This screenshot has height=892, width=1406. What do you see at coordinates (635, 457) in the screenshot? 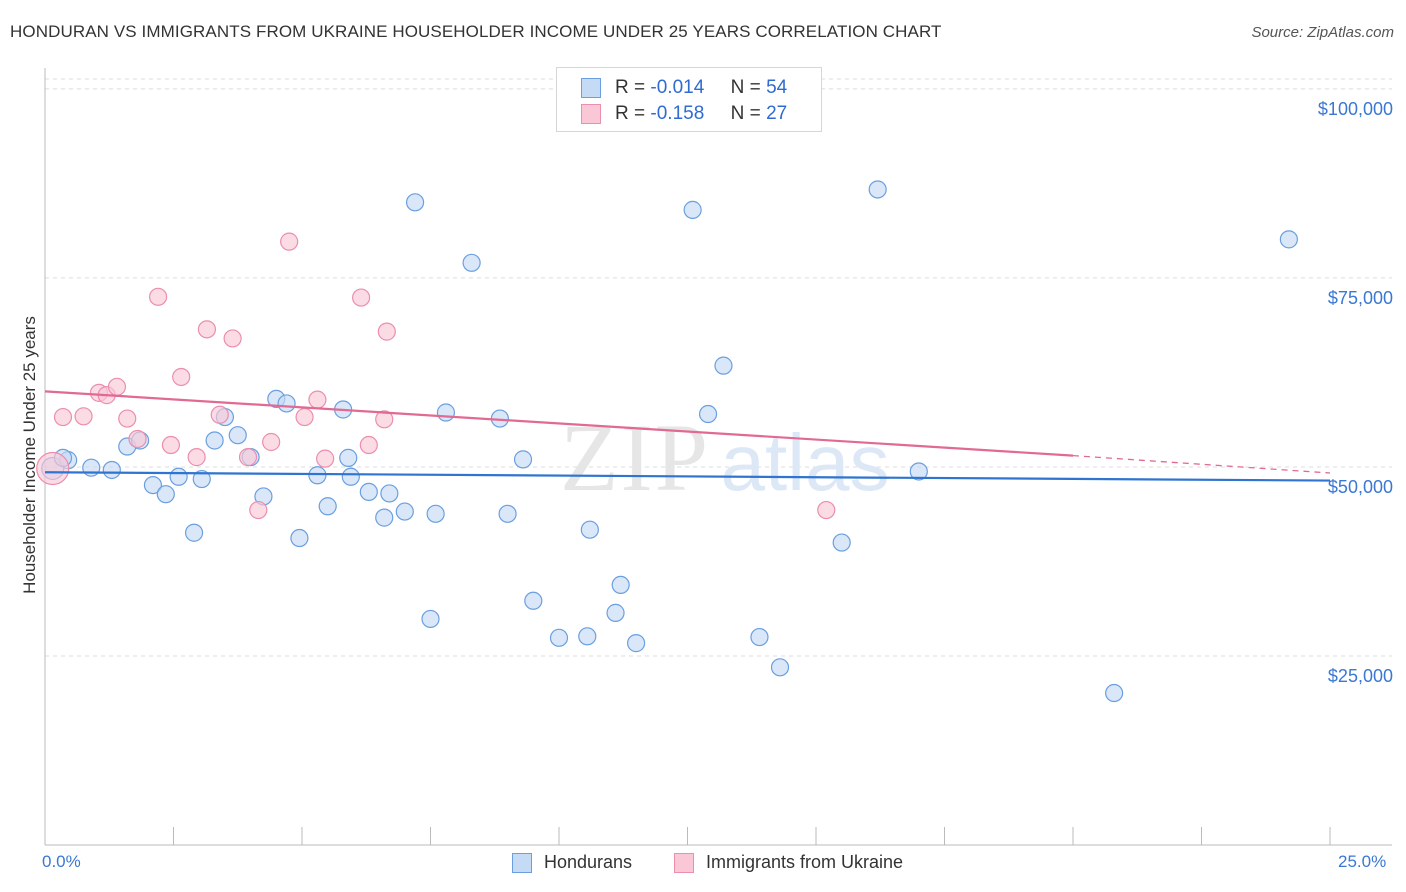
I see `watermark-zip: ZIP` at bounding box center [635, 457].